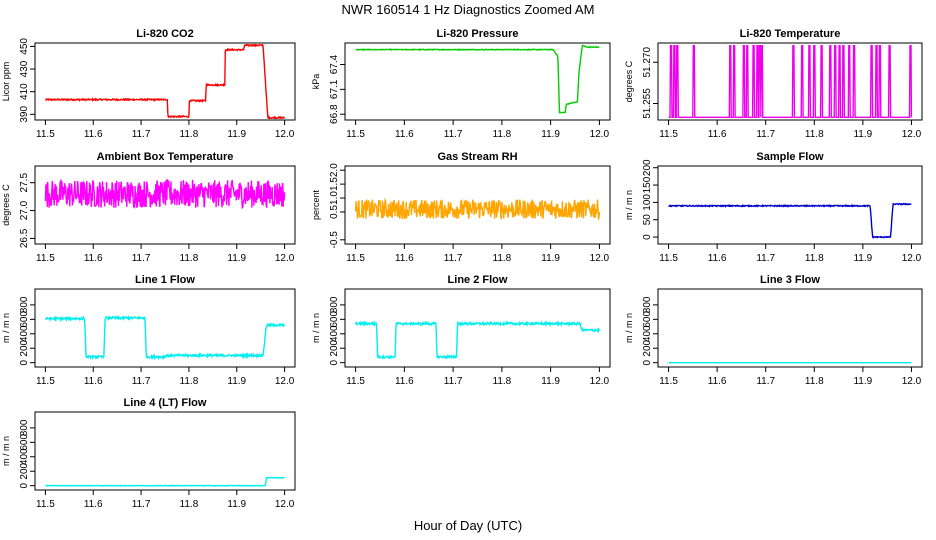 The image size is (936, 540). I want to click on line2-ytick-label: 600, so click(334, 319).